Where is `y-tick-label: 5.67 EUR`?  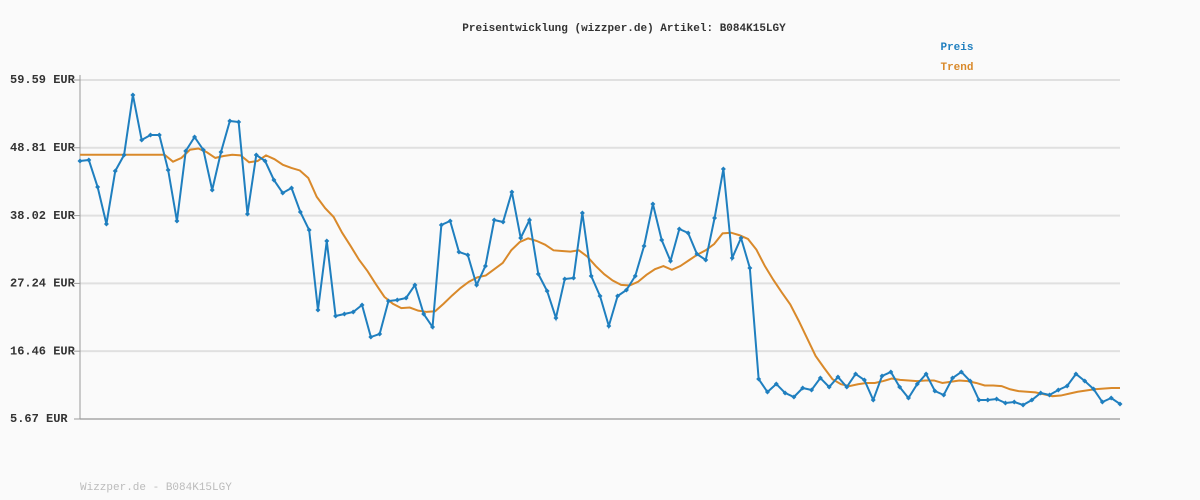
y-tick-label: 5.67 EUR is located at coordinates (39, 419).